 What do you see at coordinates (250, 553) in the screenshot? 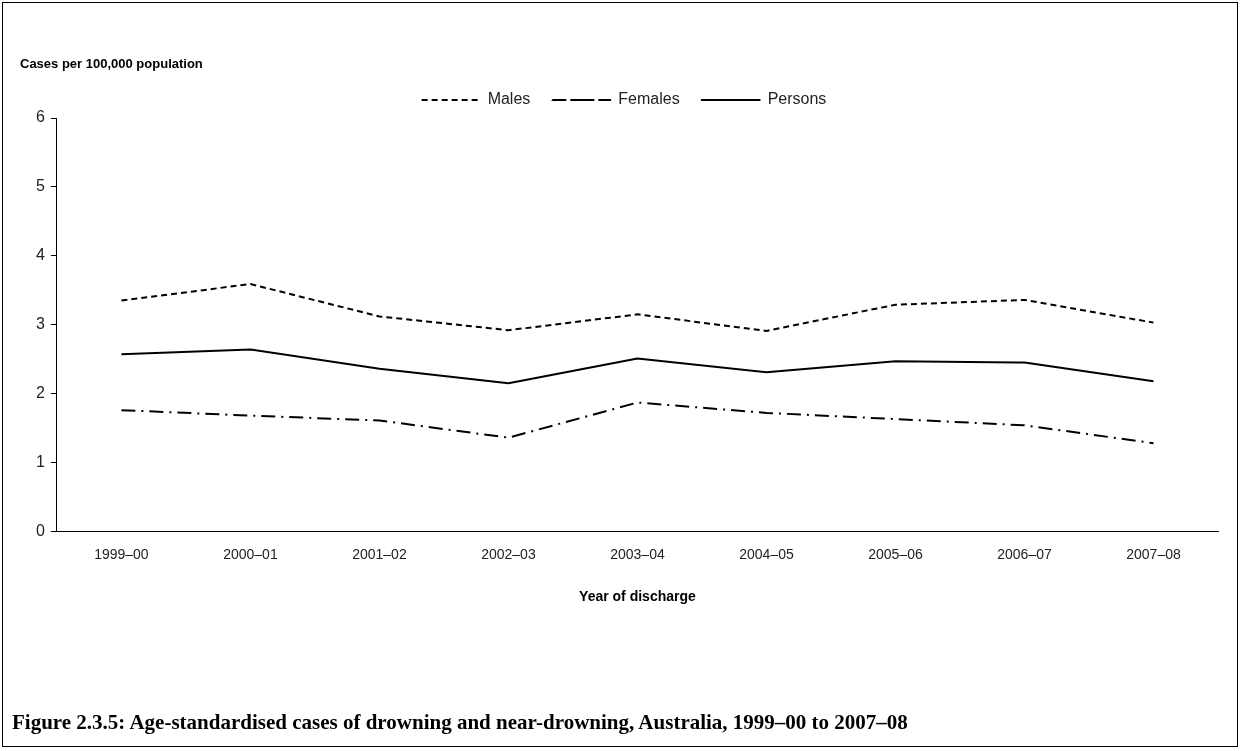
I see `x-tick-label: 2000–01` at bounding box center [250, 553].